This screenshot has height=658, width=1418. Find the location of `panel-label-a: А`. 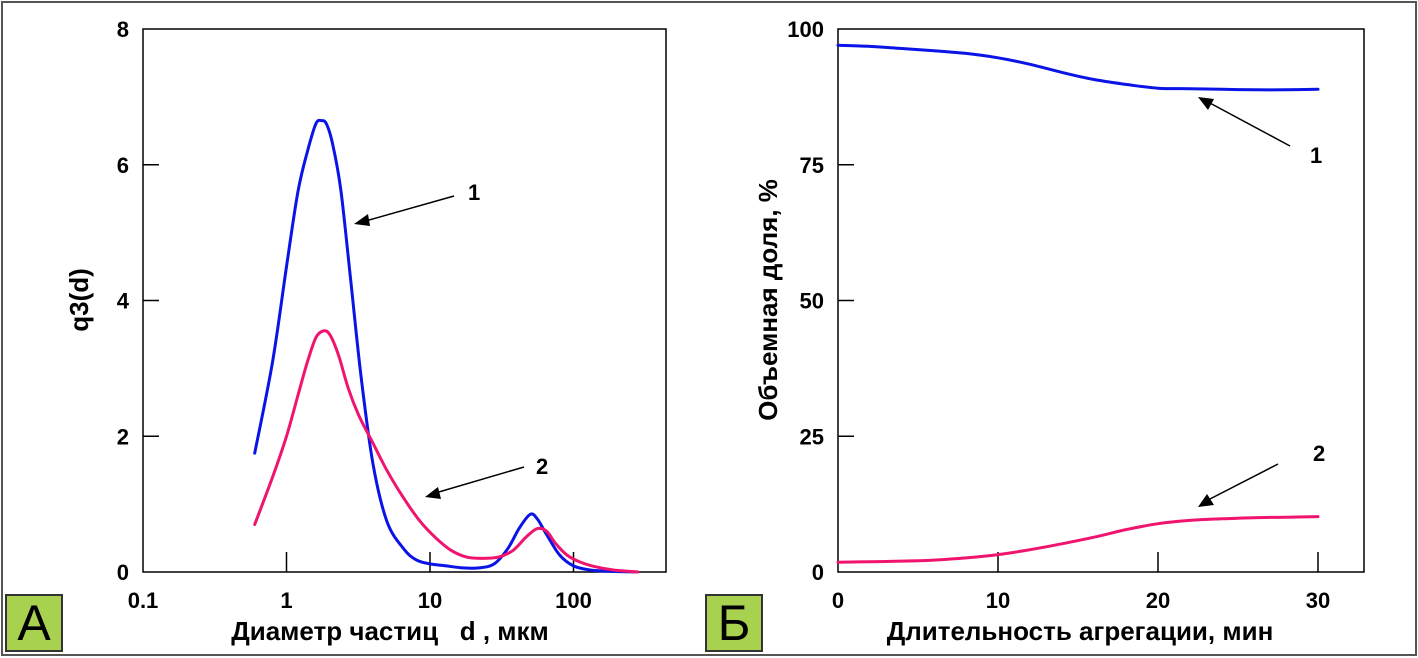

panel-label-a: А is located at coordinates (34, 623).